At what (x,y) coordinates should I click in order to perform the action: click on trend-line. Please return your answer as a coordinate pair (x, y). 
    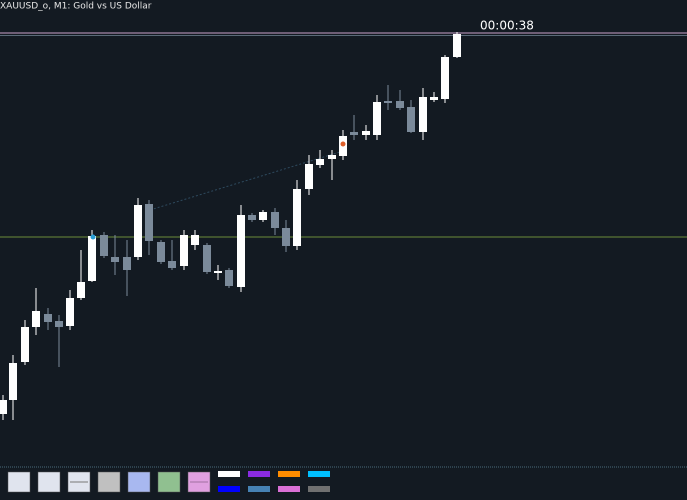
    Looking at the image, I should click on (245, 181).